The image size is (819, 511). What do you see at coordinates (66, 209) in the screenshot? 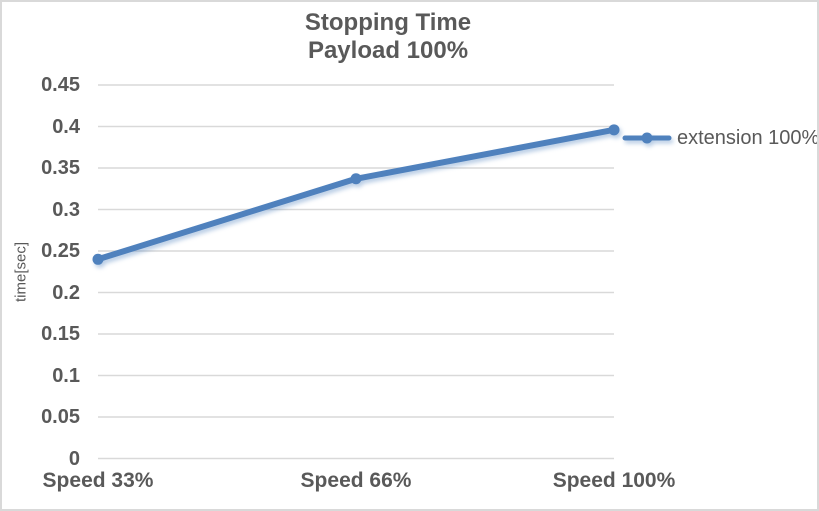
I see `y-tick-label: 0.3` at bounding box center [66, 209].